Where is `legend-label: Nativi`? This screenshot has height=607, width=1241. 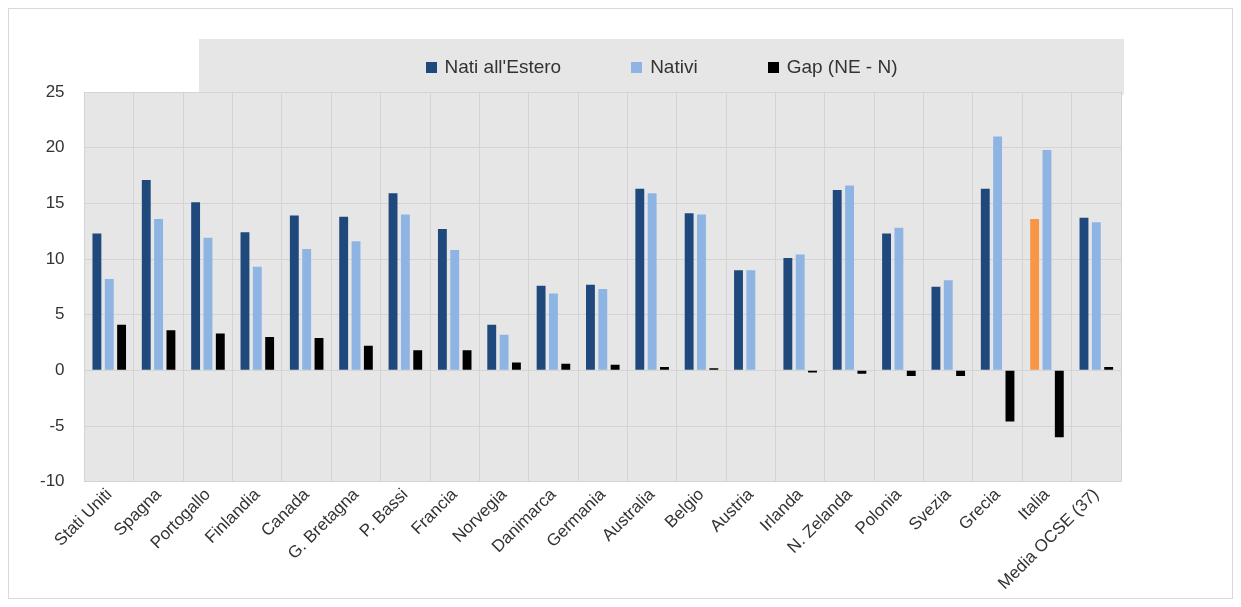
legend-label: Nativi is located at coordinates (673, 67).